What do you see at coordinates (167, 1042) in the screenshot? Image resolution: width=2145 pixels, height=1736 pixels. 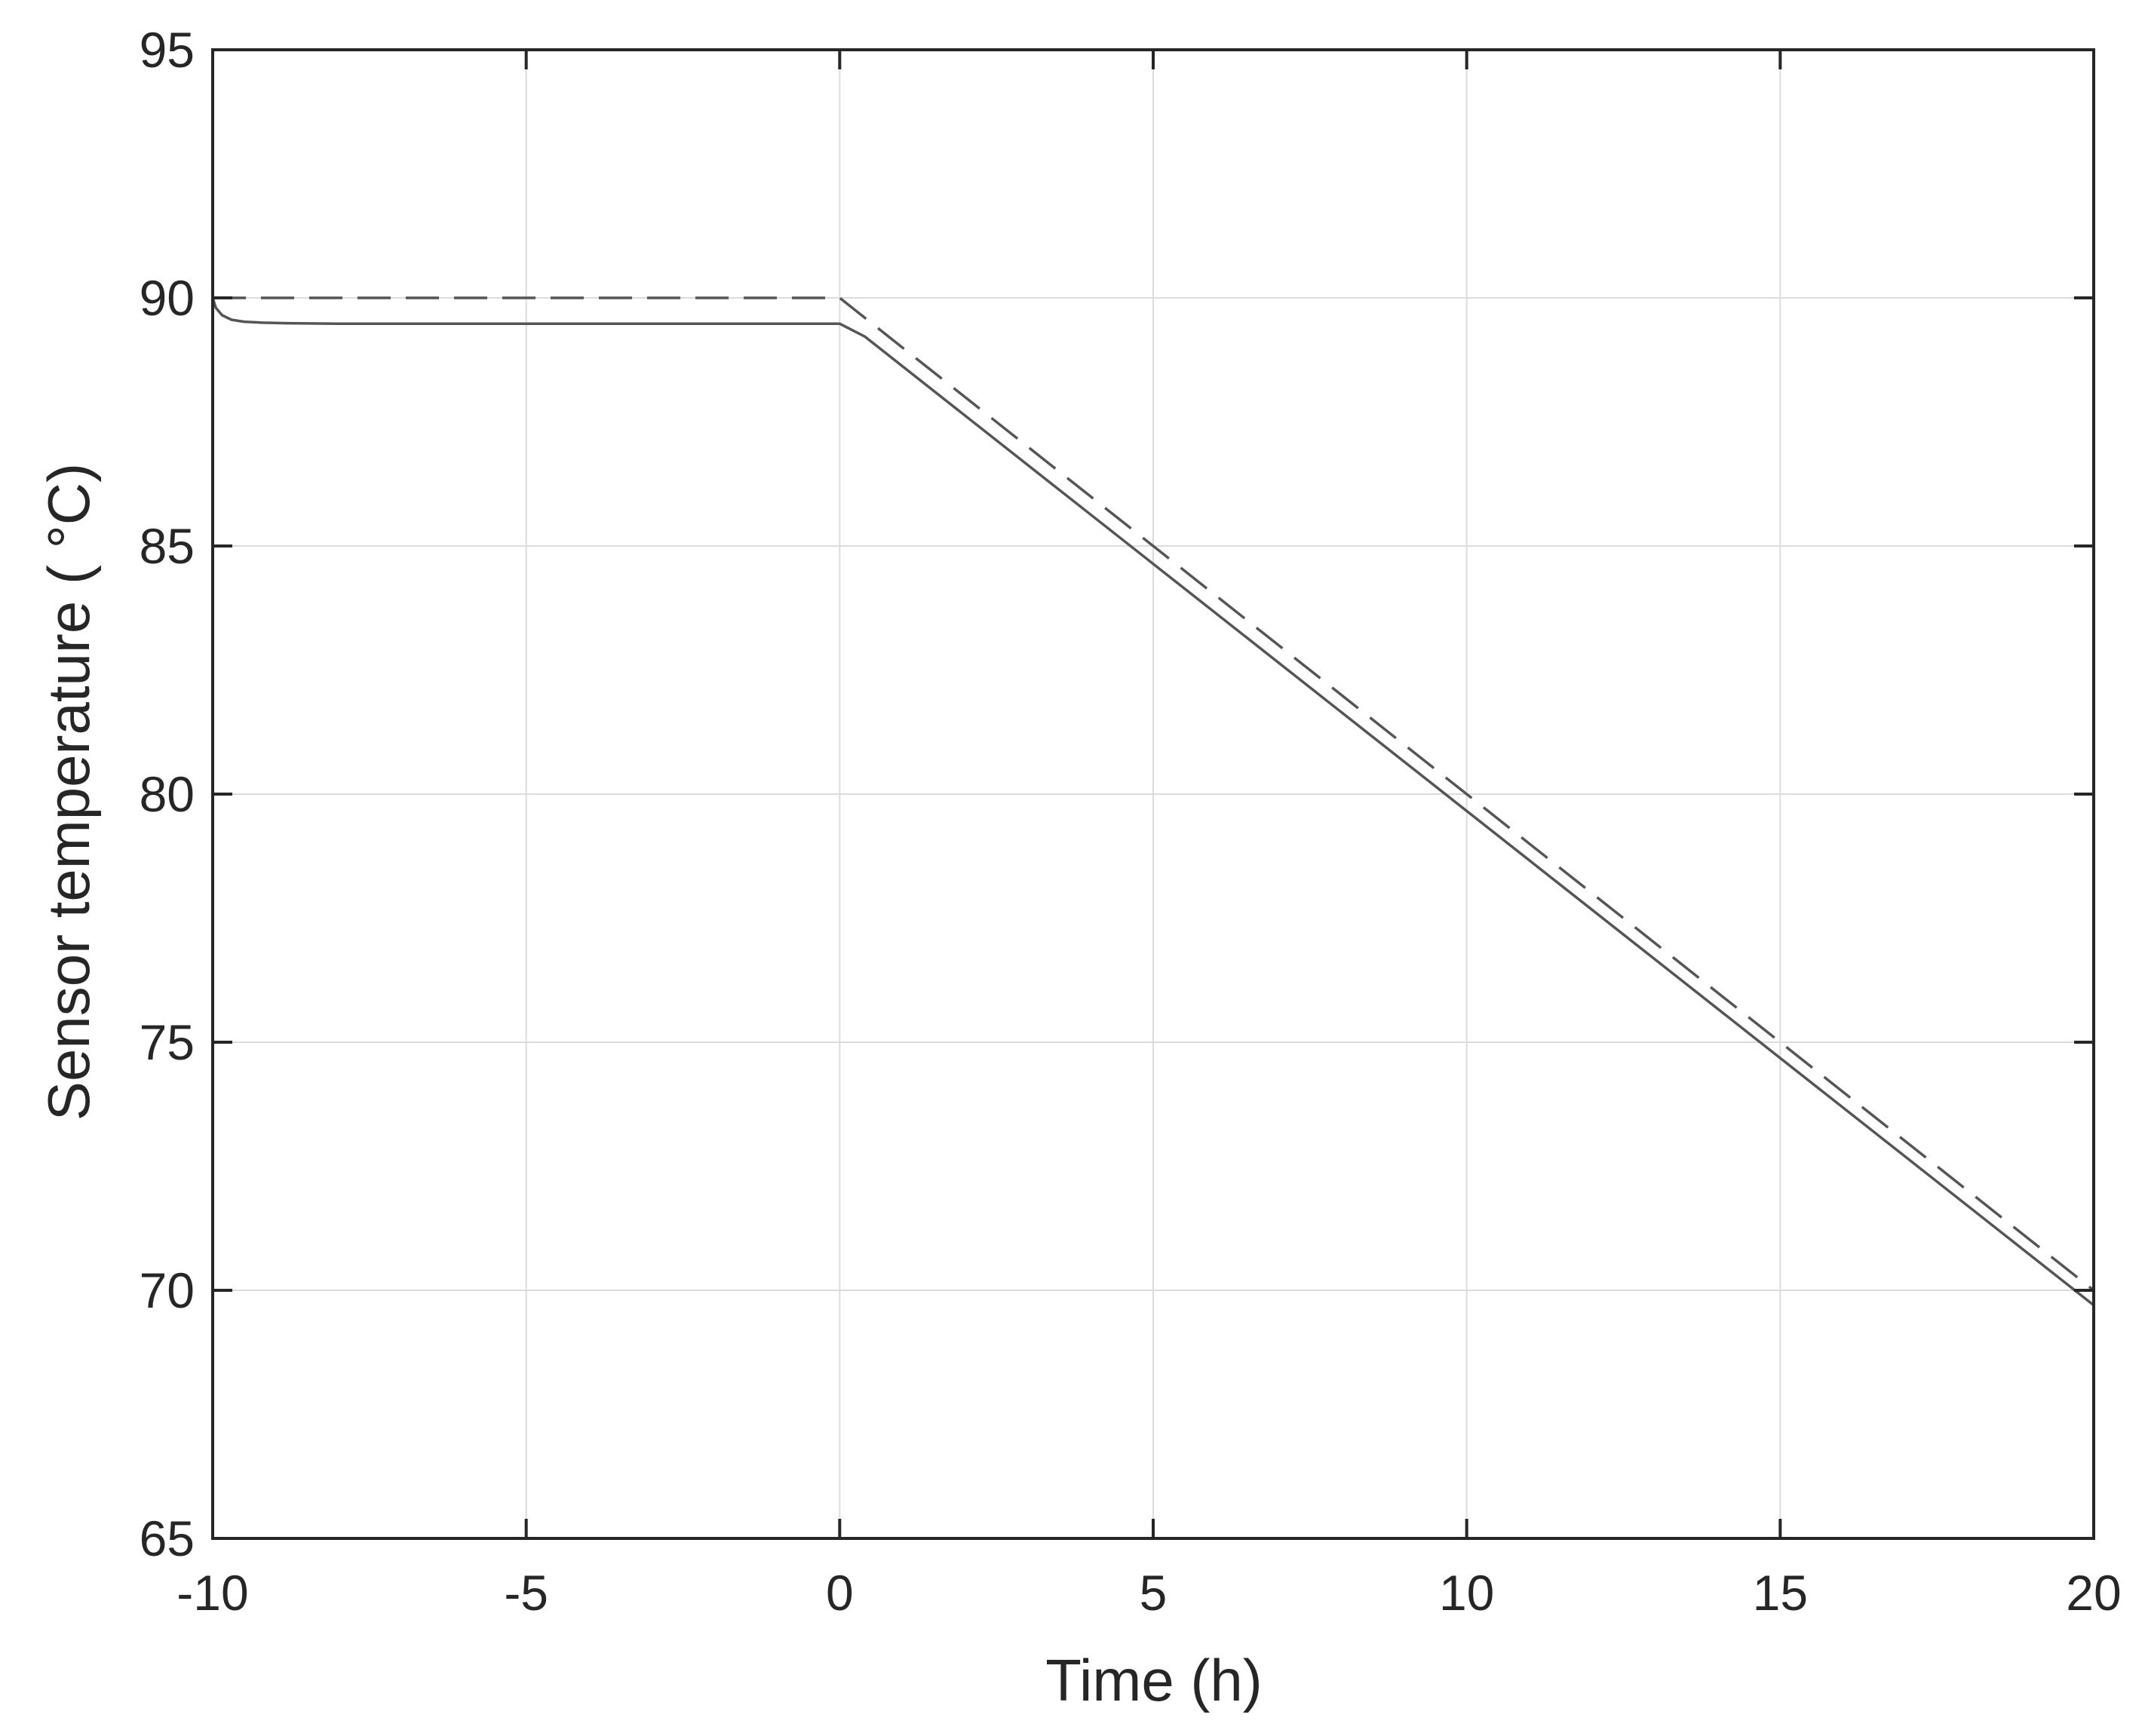 I see `y-tick-label: 75` at bounding box center [167, 1042].